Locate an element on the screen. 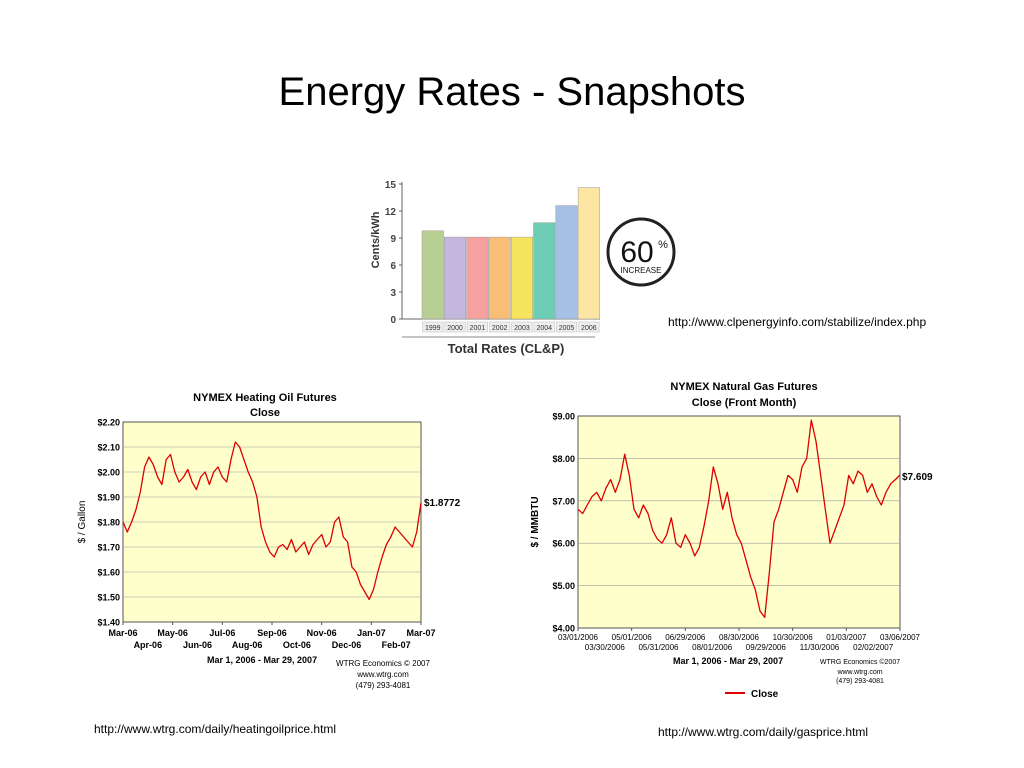 This screenshot has width=1024, height=768. natural-gas-plot-area is located at coordinates (739, 522).